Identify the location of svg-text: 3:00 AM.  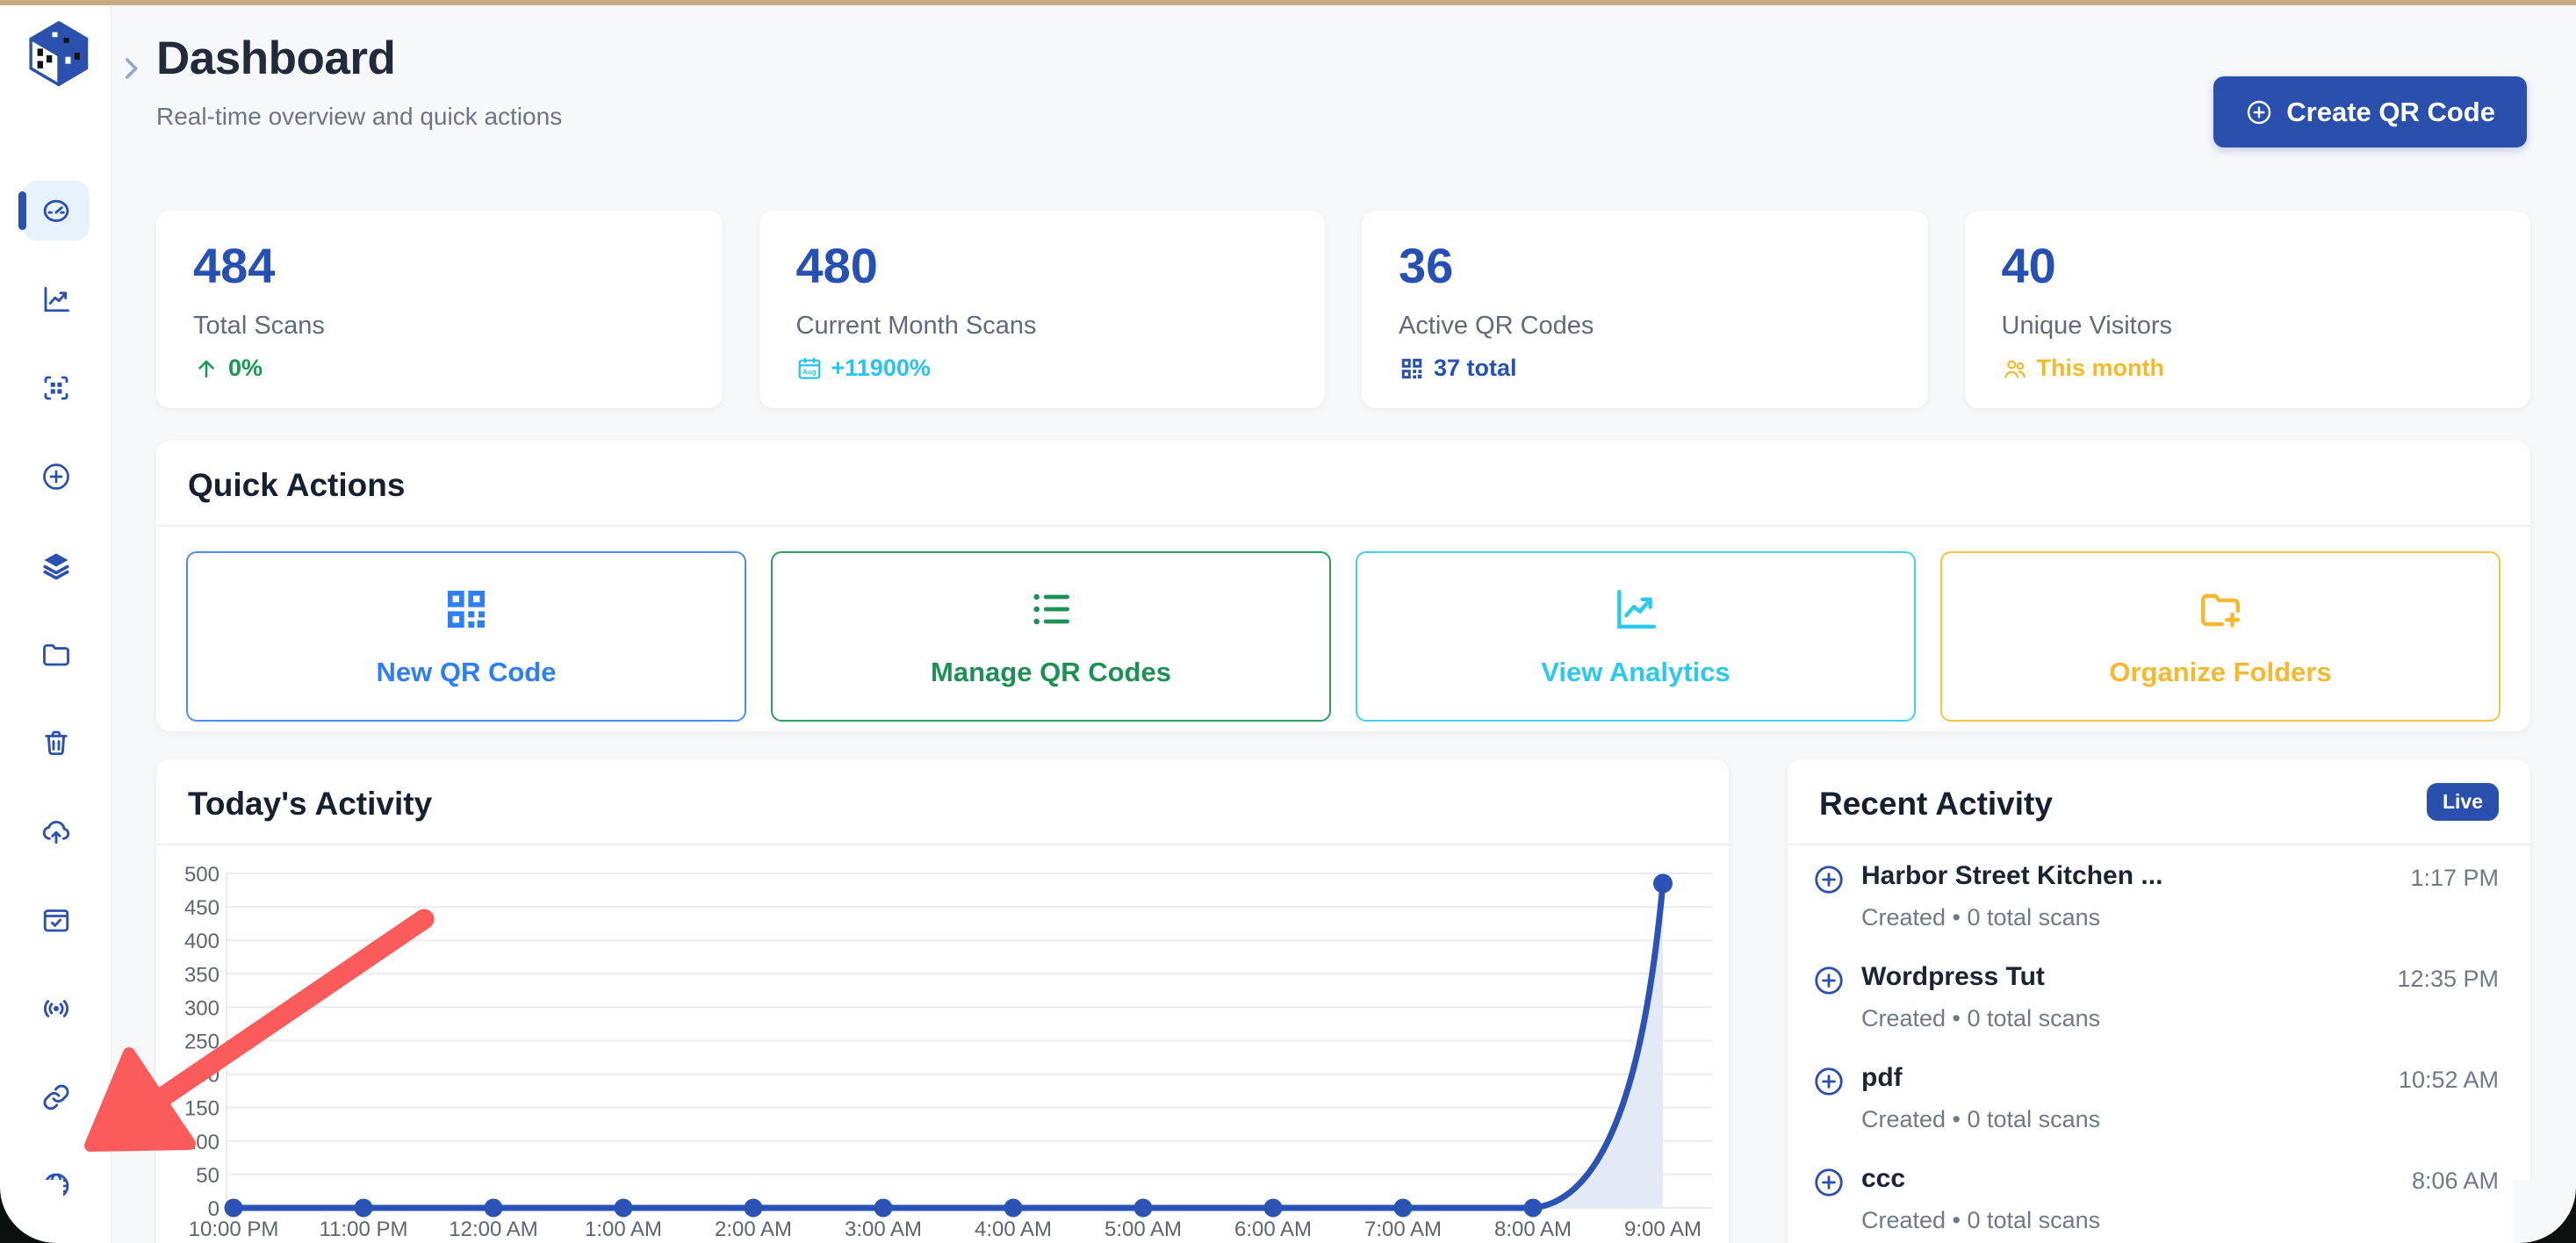
(883, 1229).